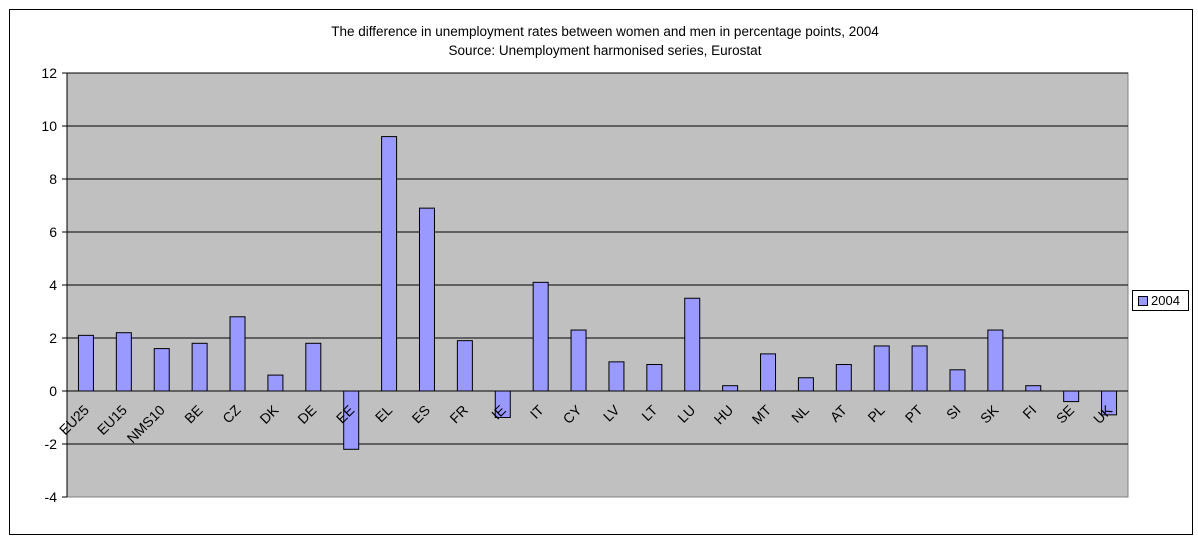 The width and height of the screenshot is (1198, 537). What do you see at coordinates (53, 338) in the screenshot?
I see `y-tick-label: 2` at bounding box center [53, 338].